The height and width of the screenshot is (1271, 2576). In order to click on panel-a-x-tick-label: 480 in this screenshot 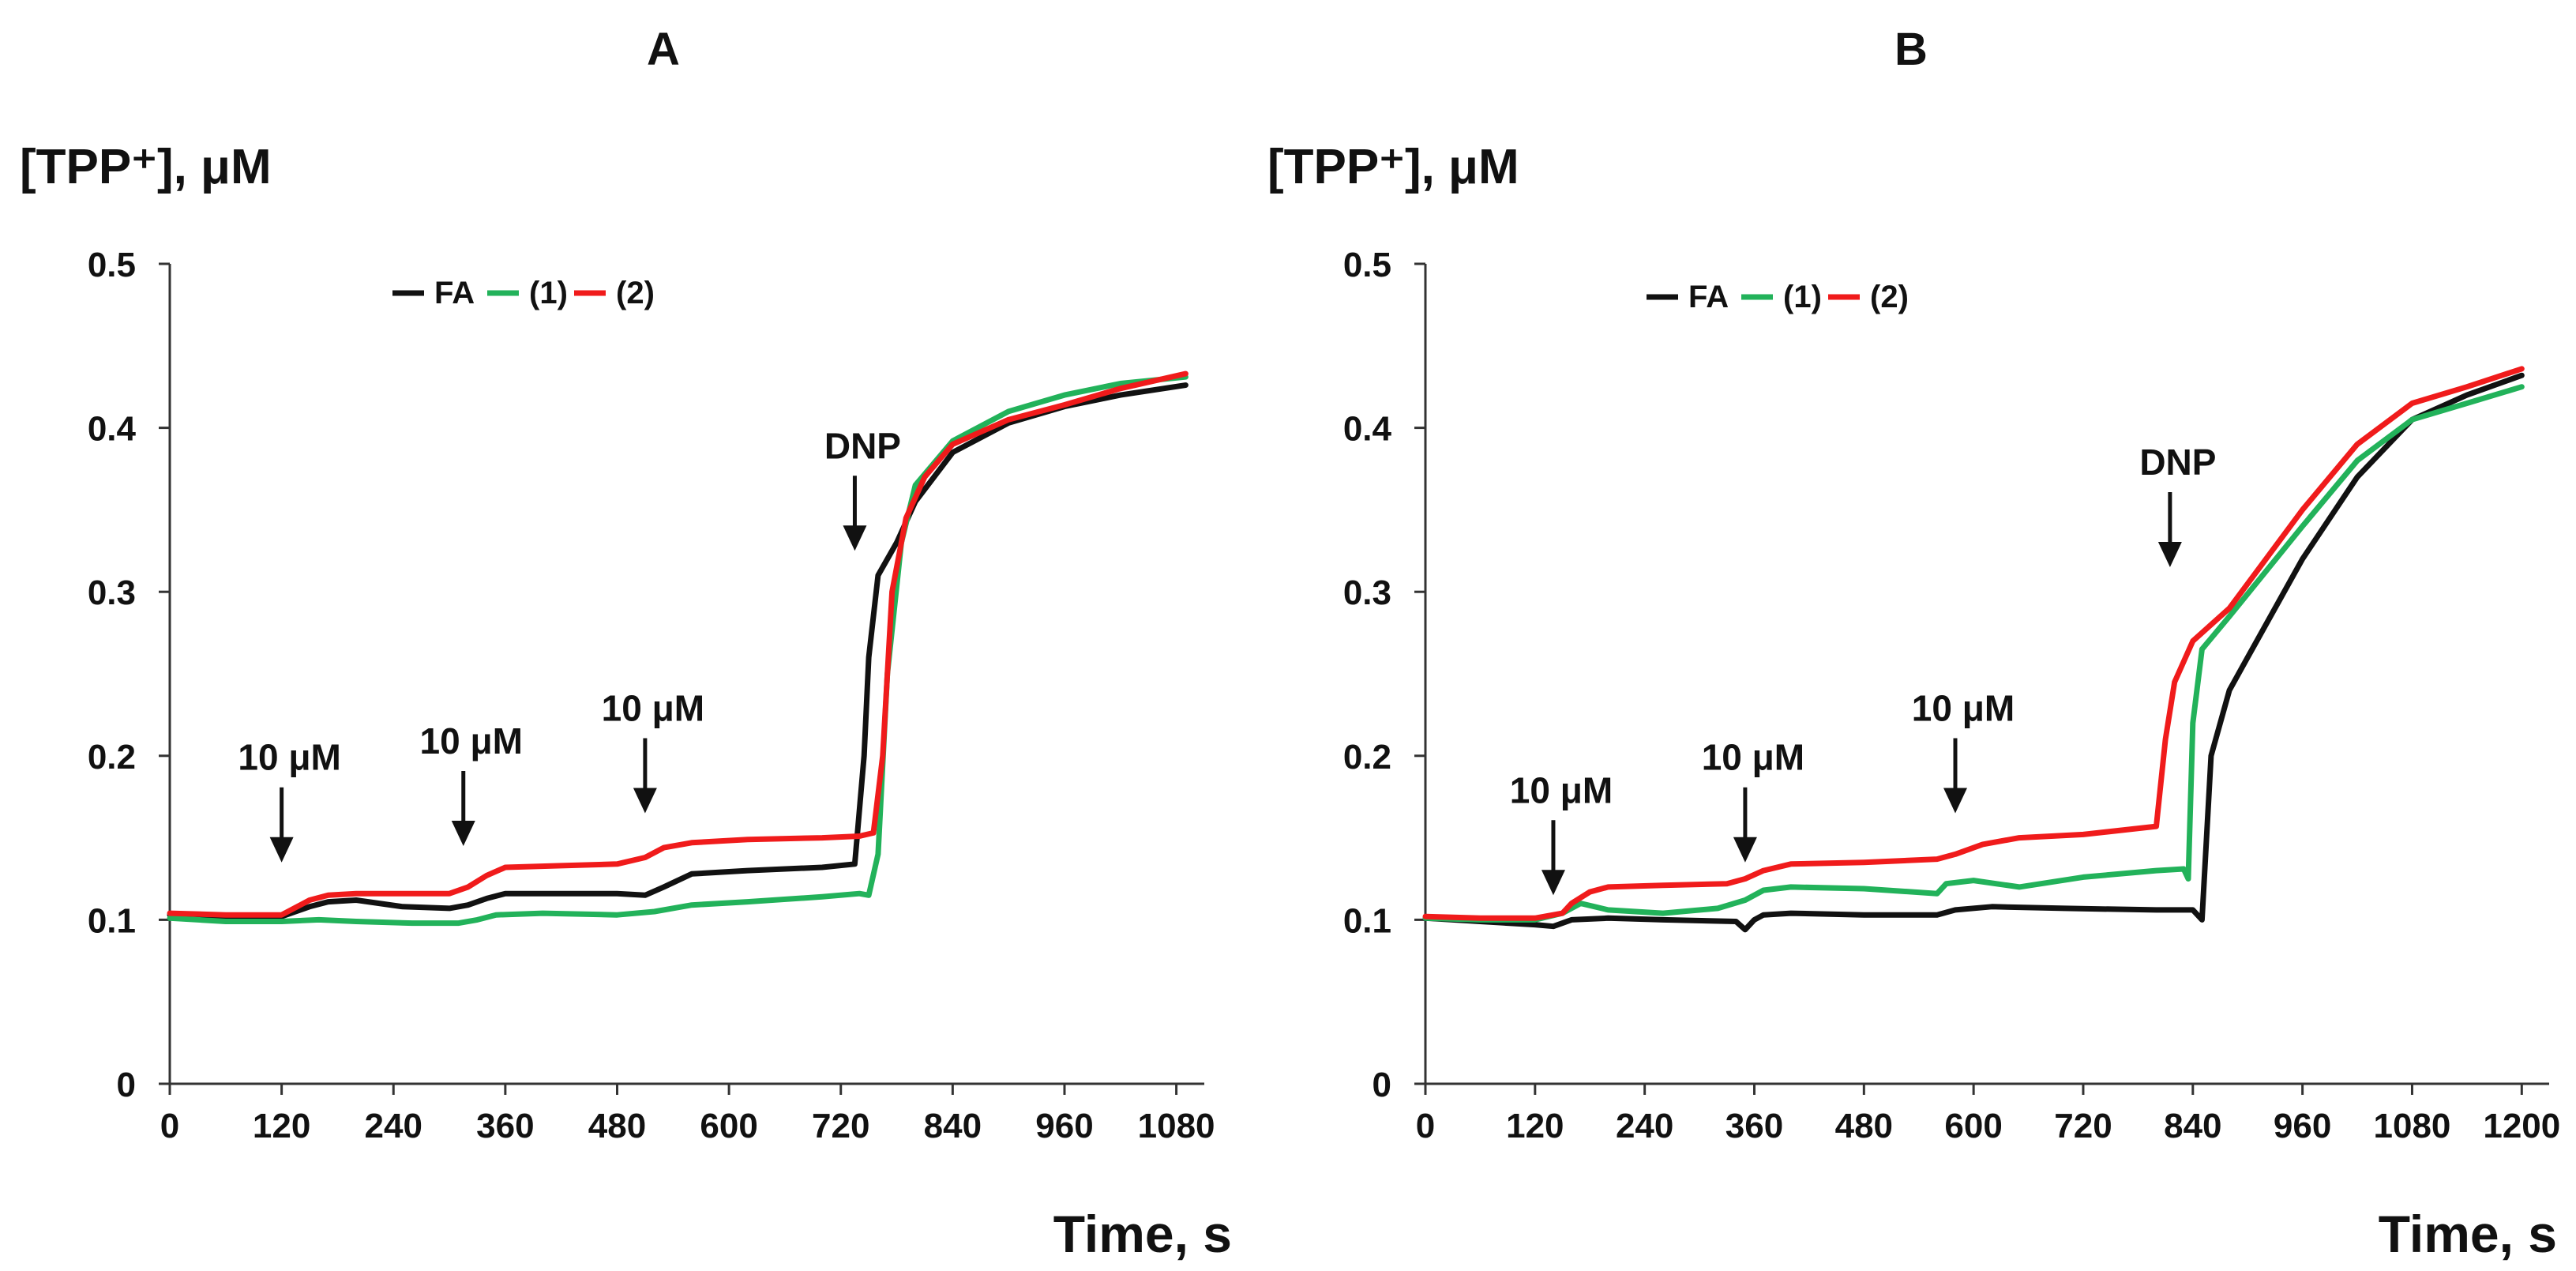, I will do `click(617, 1126)`.